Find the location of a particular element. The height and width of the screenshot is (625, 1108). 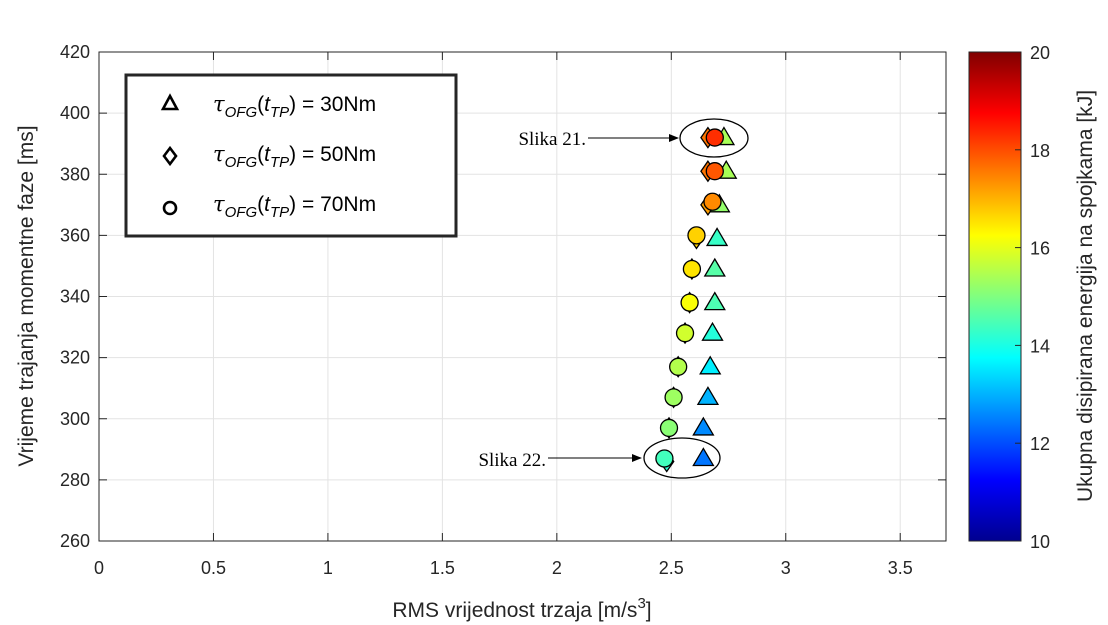

x-axis-label-end: ] is located at coordinates (649, 610).